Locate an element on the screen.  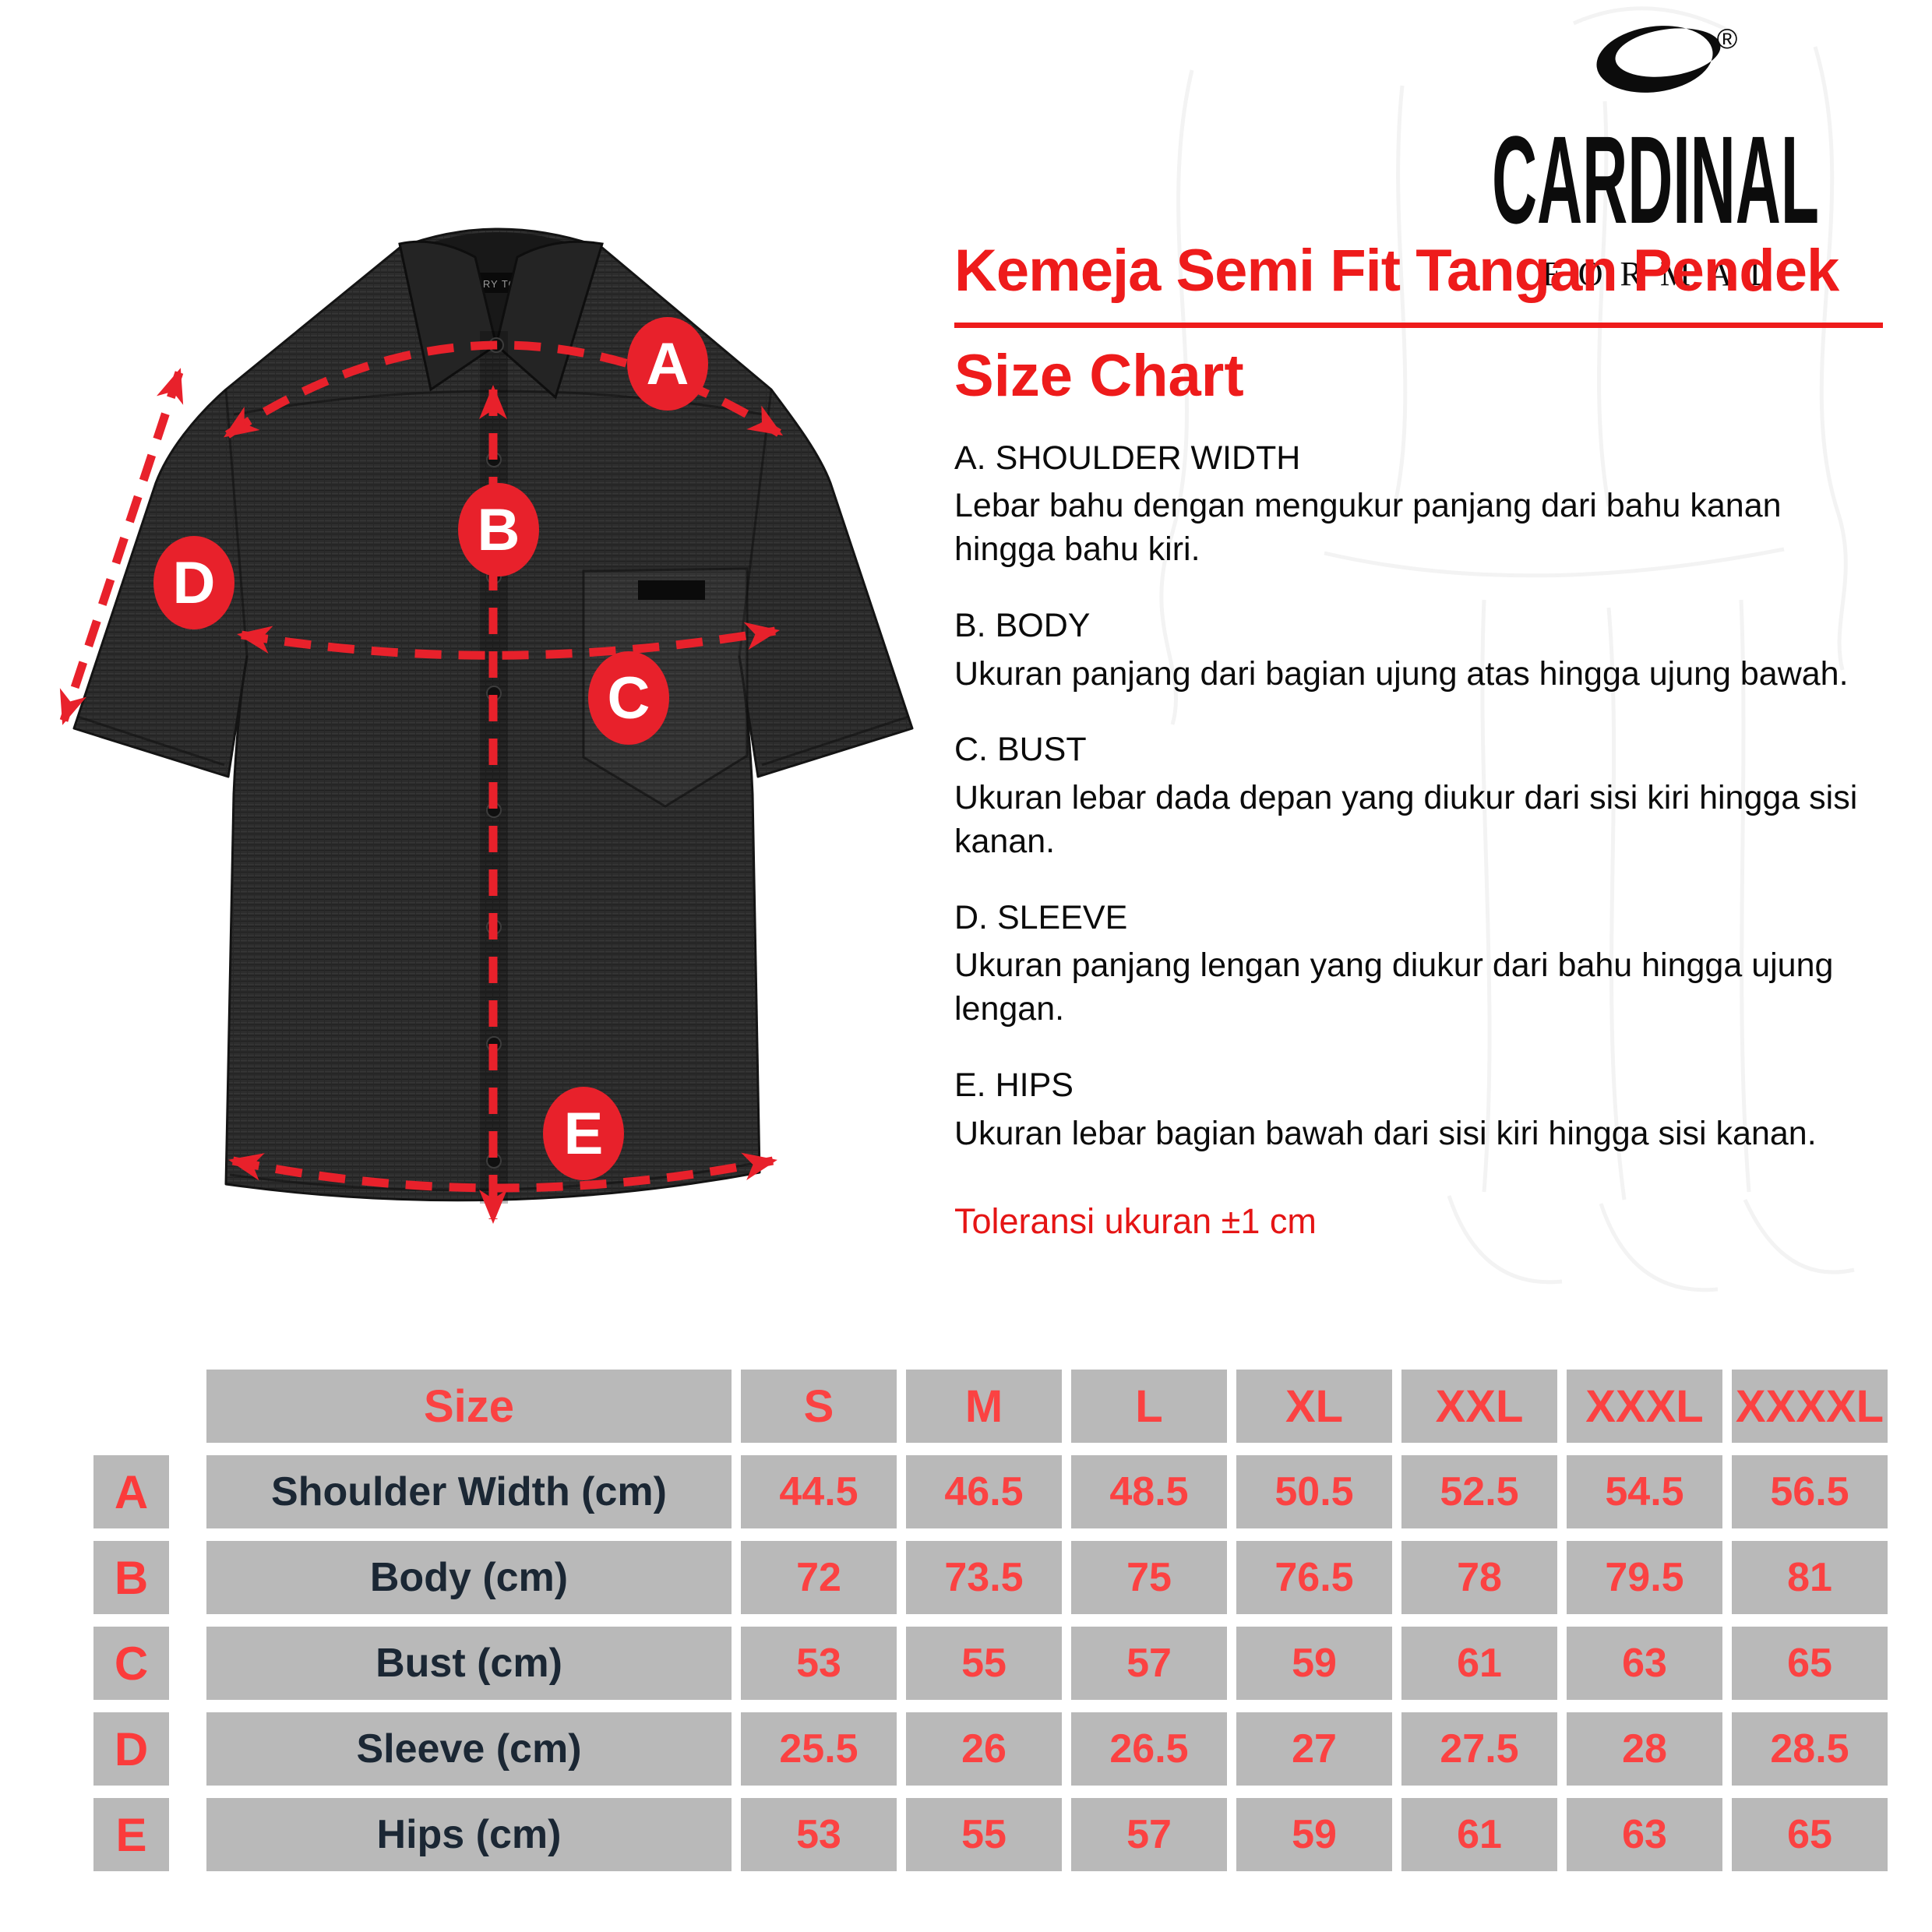
shirt-collar-right is located at coordinates (549, 320).